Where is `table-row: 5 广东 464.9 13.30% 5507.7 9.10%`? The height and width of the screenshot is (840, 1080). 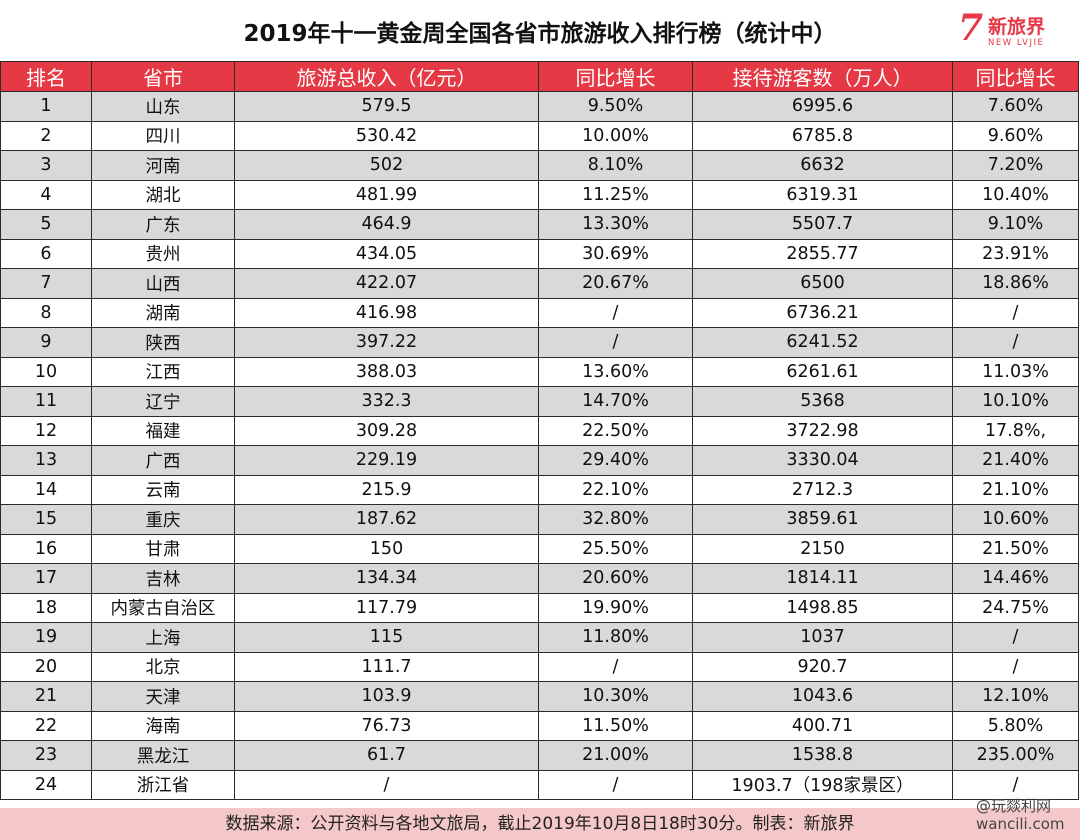 table-row: 5 广东 464.9 13.30% 5507.7 9.10% is located at coordinates (539, 224).